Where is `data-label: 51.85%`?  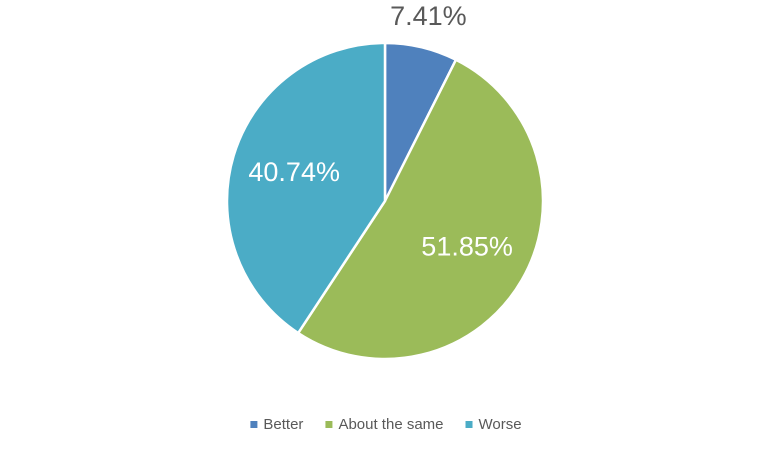
data-label: 51.85% is located at coordinates (467, 247).